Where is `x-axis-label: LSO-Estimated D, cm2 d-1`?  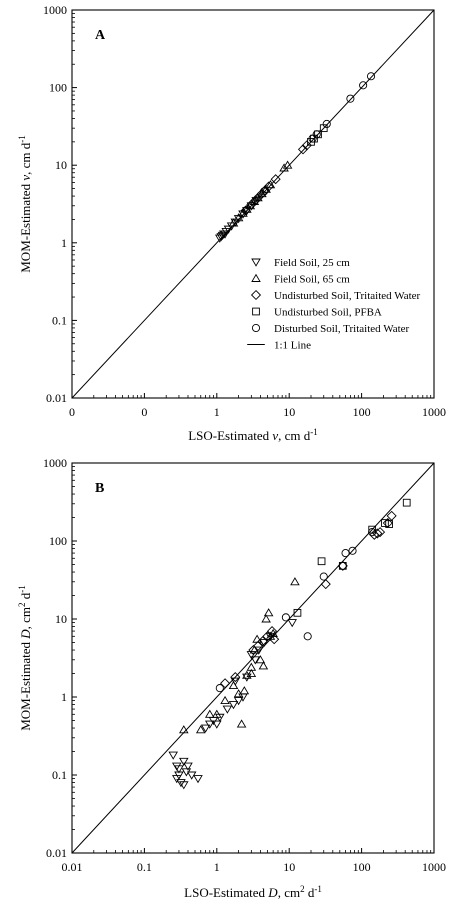
x-axis-label: LSO-Estimated D, cm2 d-1 is located at coordinates (253, 892).